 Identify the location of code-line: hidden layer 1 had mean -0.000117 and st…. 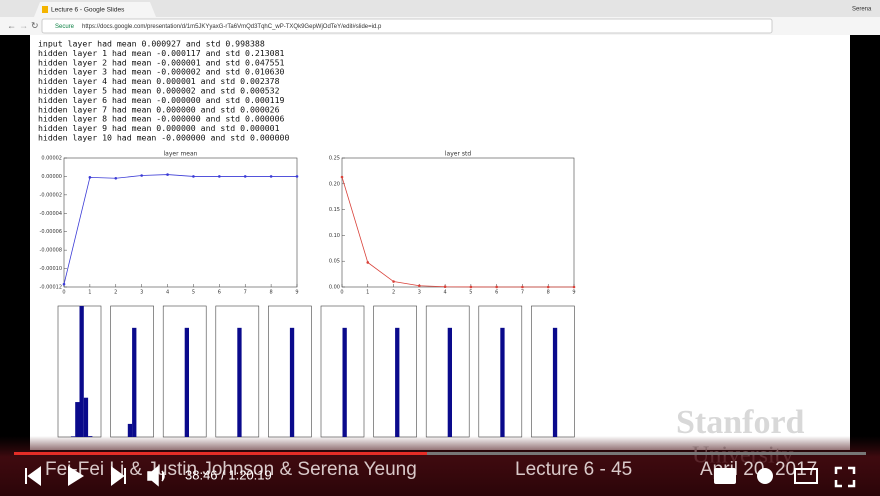
(161, 53).